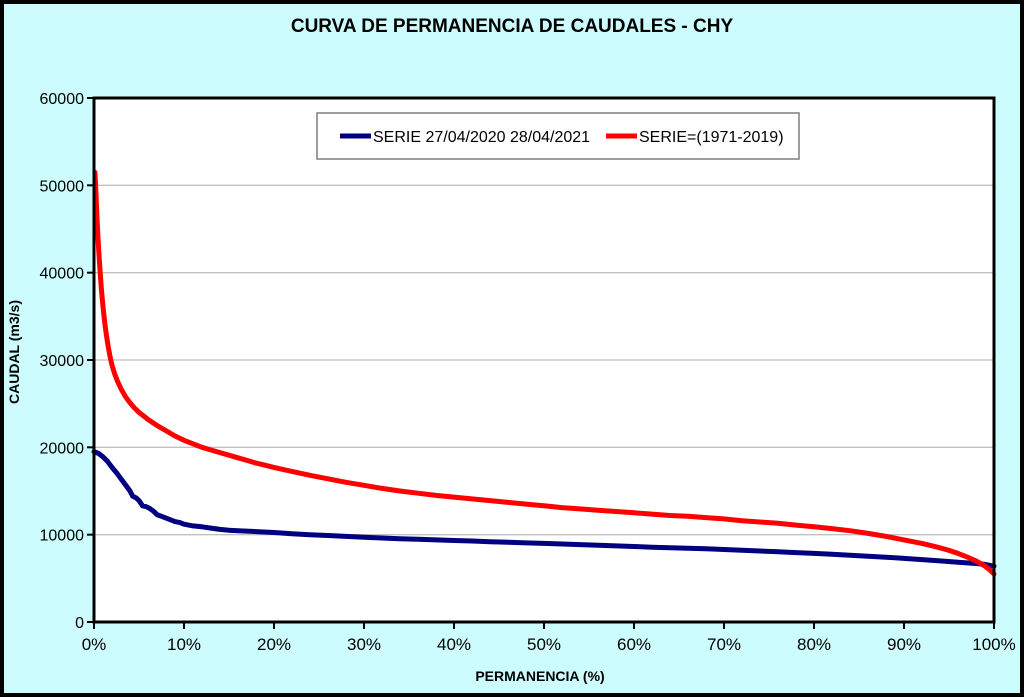  Describe the element at coordinates (94, 644) in the screenshot. I see `x-tick-label: 0%` at that location.